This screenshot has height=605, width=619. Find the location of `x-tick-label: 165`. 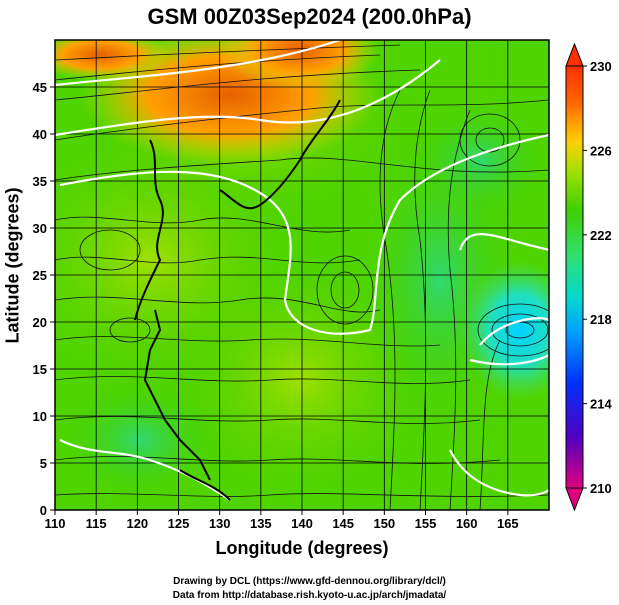

x-tick-label: 165 is located at coordinates (508, 523).